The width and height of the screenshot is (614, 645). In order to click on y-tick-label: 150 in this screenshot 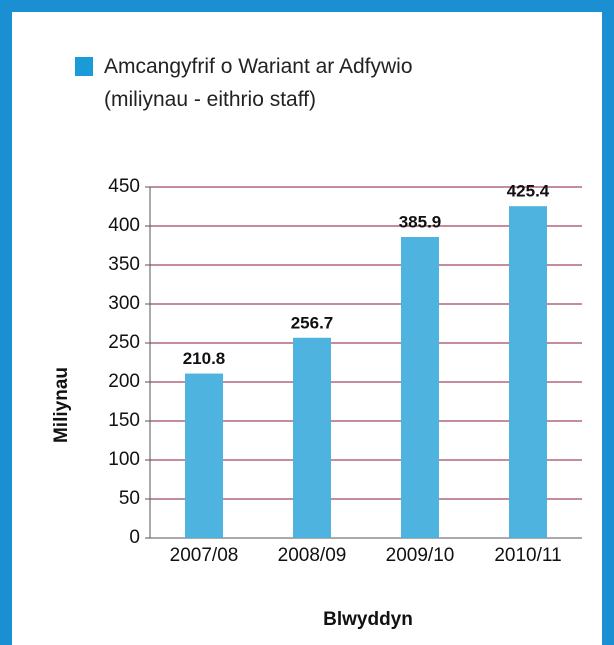, I will do `click(124, 420)`.